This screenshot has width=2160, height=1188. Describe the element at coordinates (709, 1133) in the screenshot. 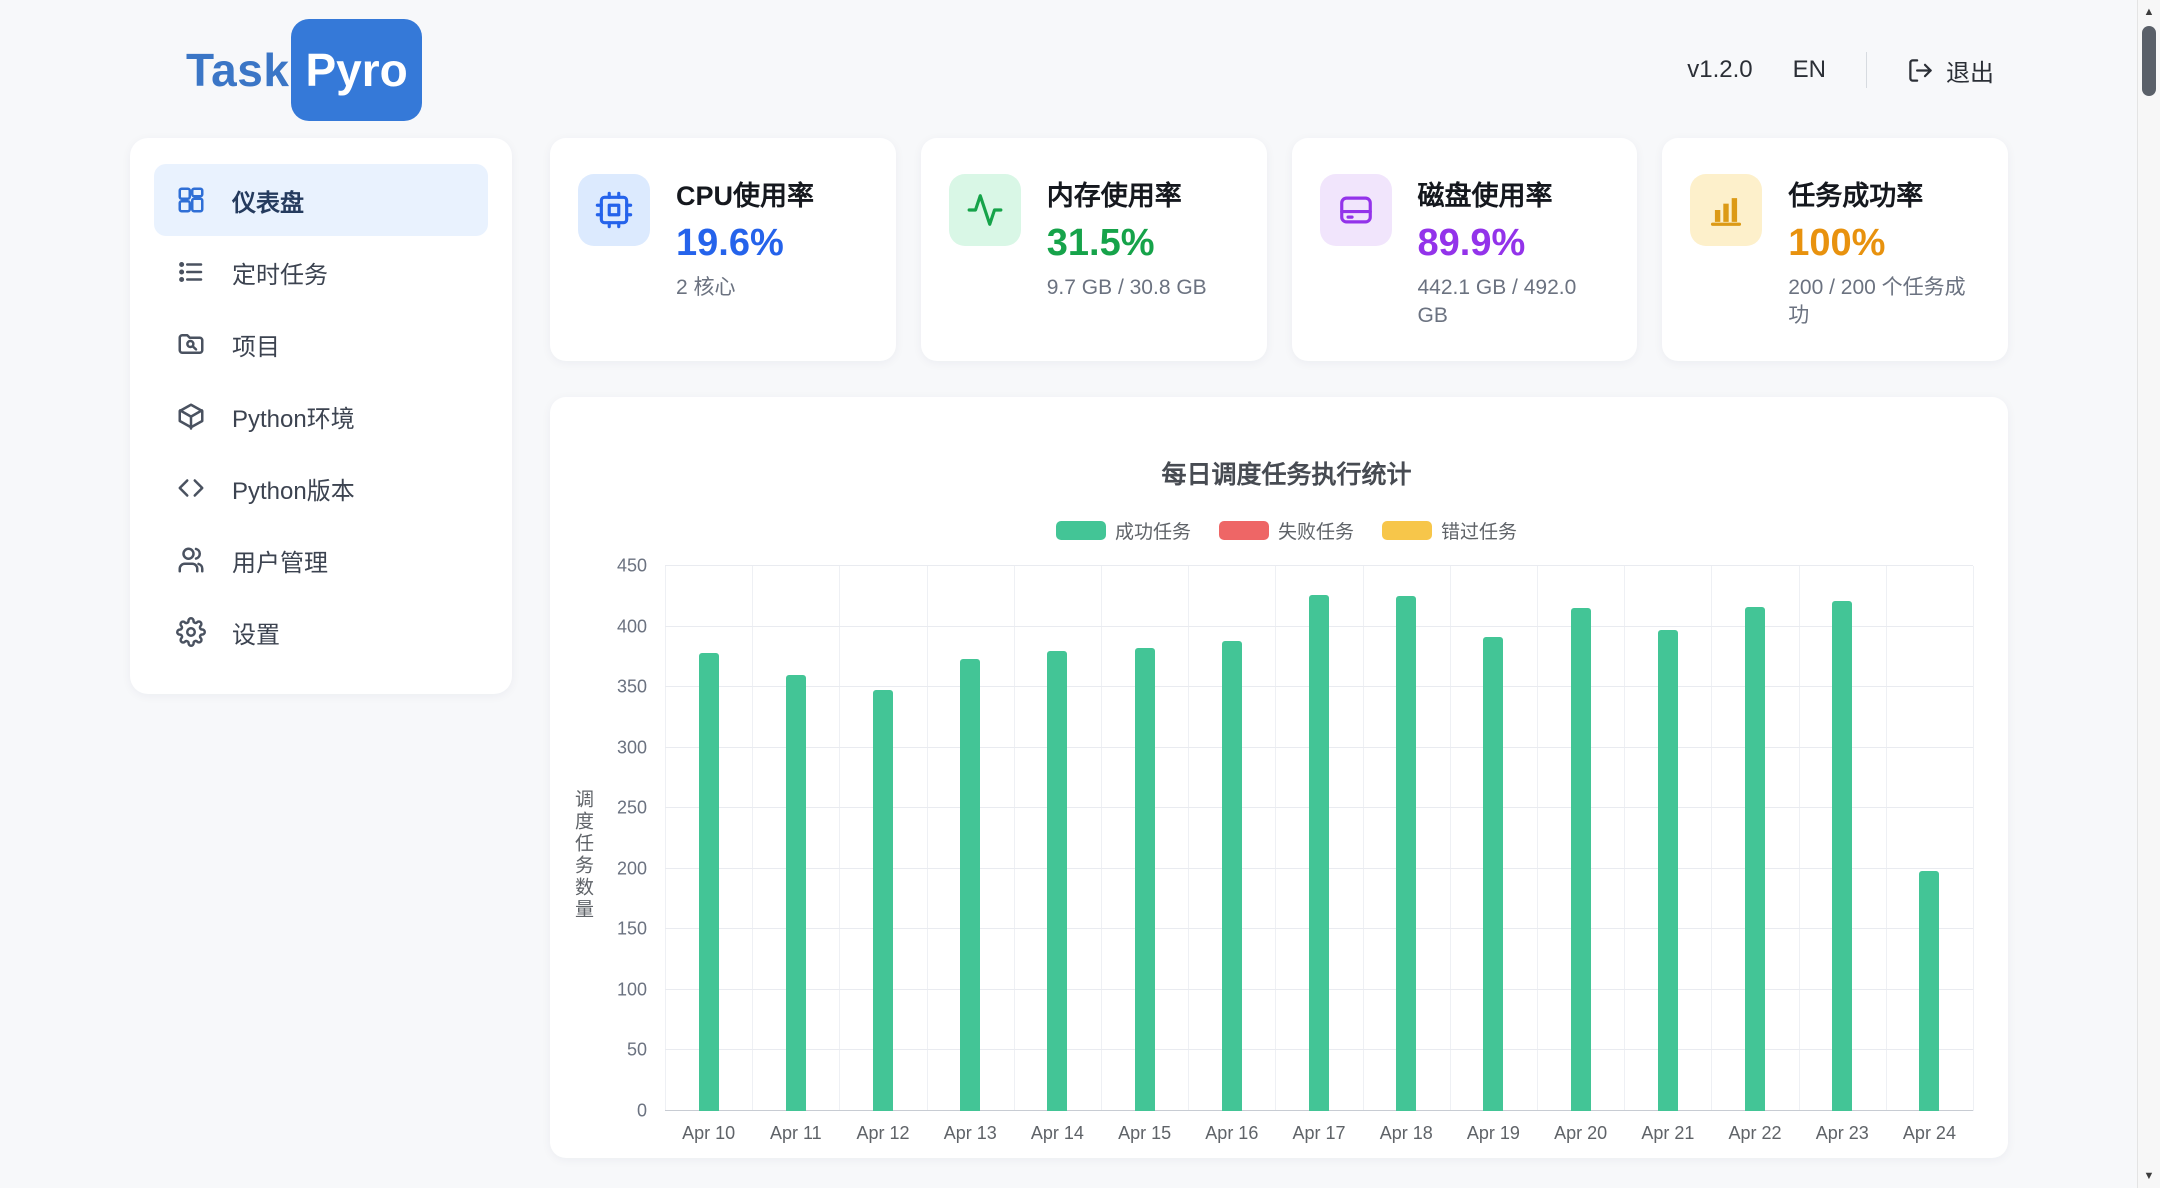

I see `x-tick-label: Apr 10` at that location.